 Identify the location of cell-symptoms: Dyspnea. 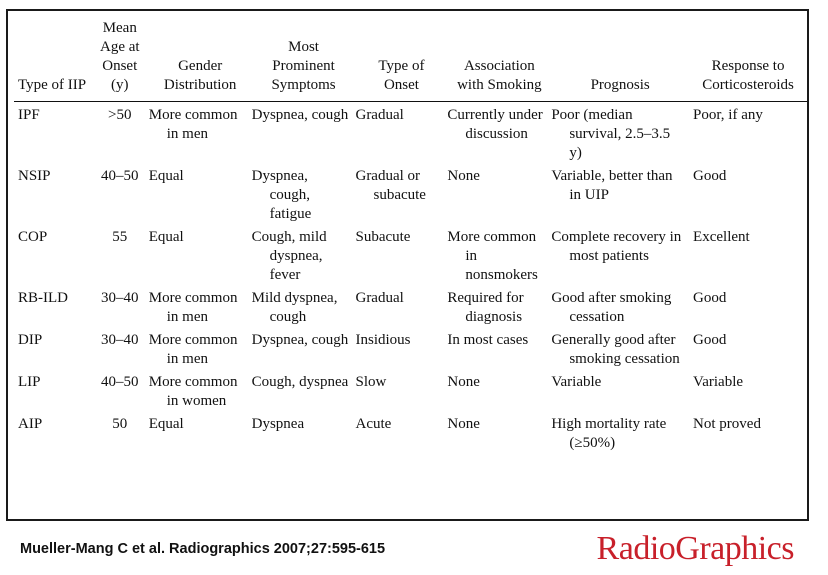
(278, 424).